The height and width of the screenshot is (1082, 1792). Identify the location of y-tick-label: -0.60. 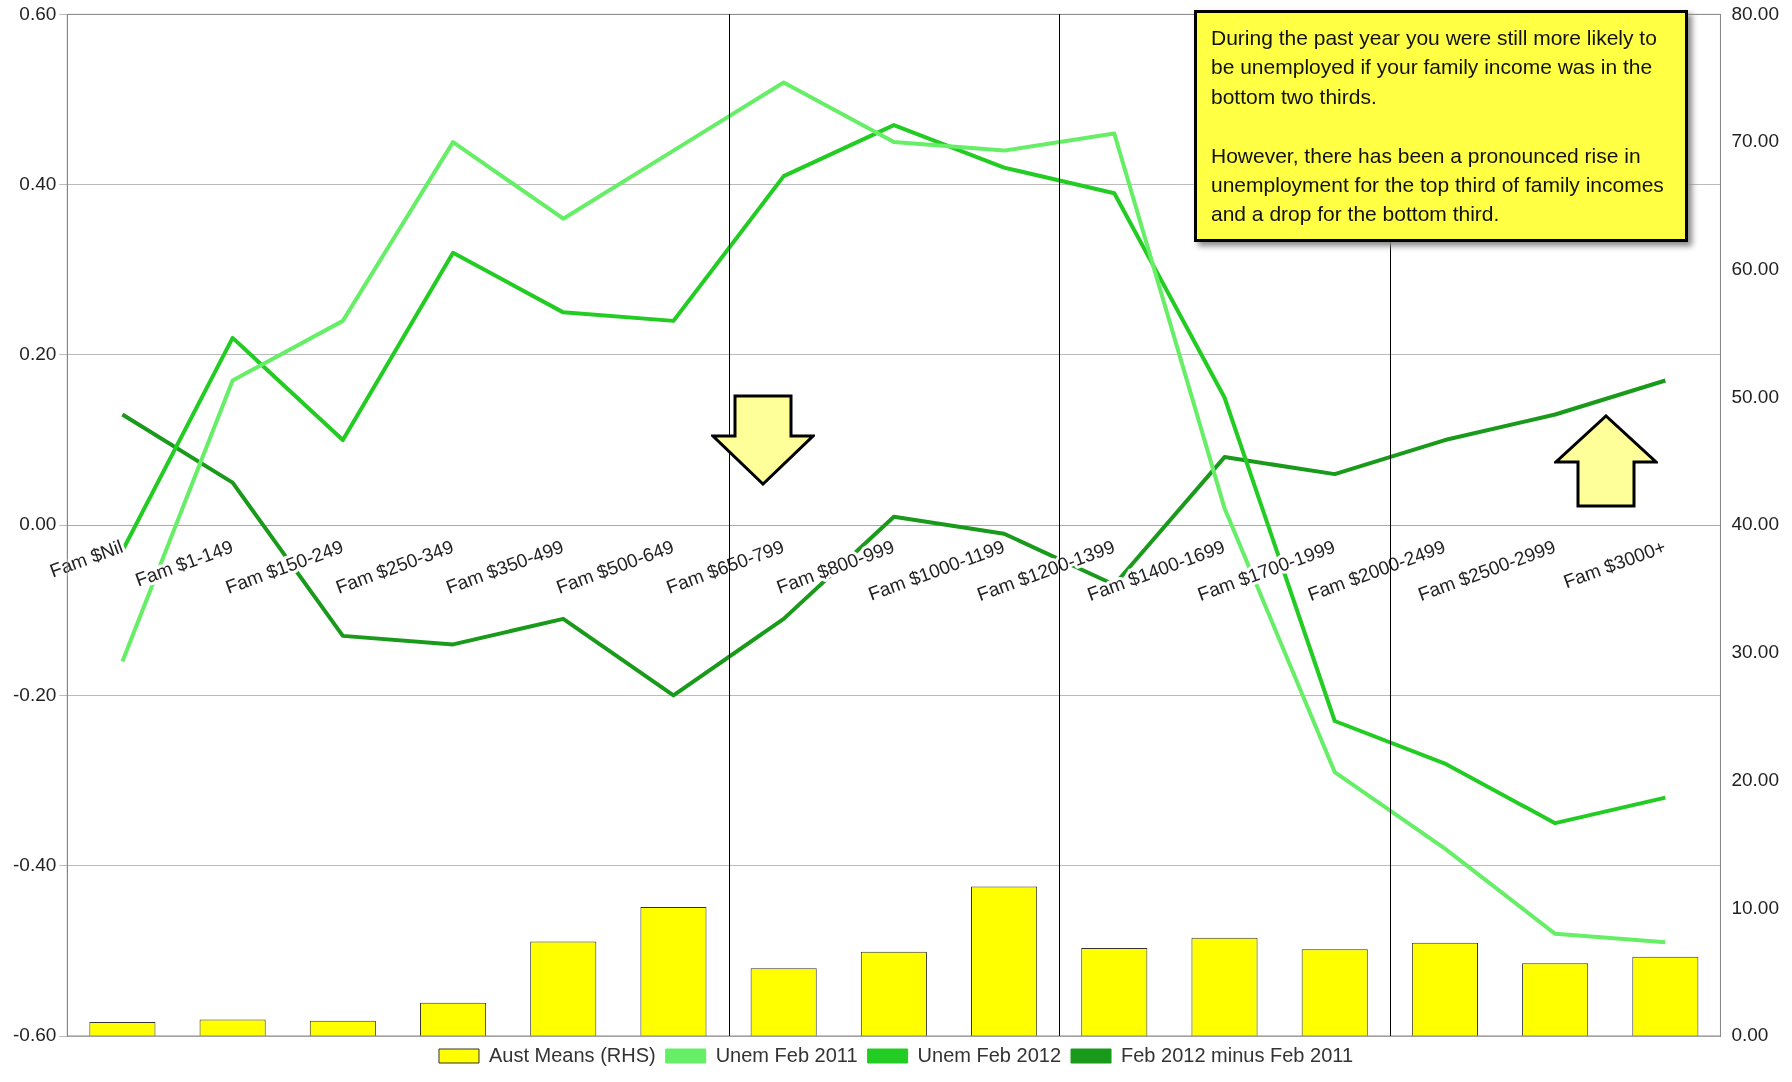
(34, 1035).